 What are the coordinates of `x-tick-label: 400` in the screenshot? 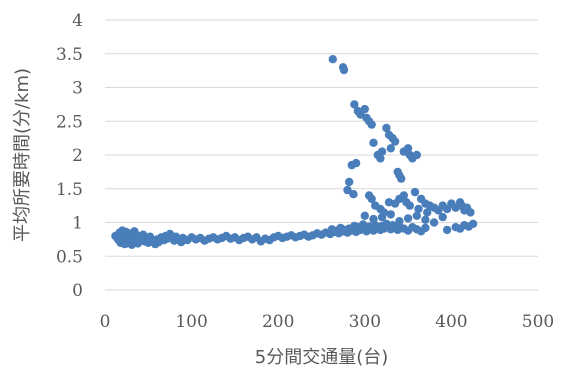 It's located at (451, 322).